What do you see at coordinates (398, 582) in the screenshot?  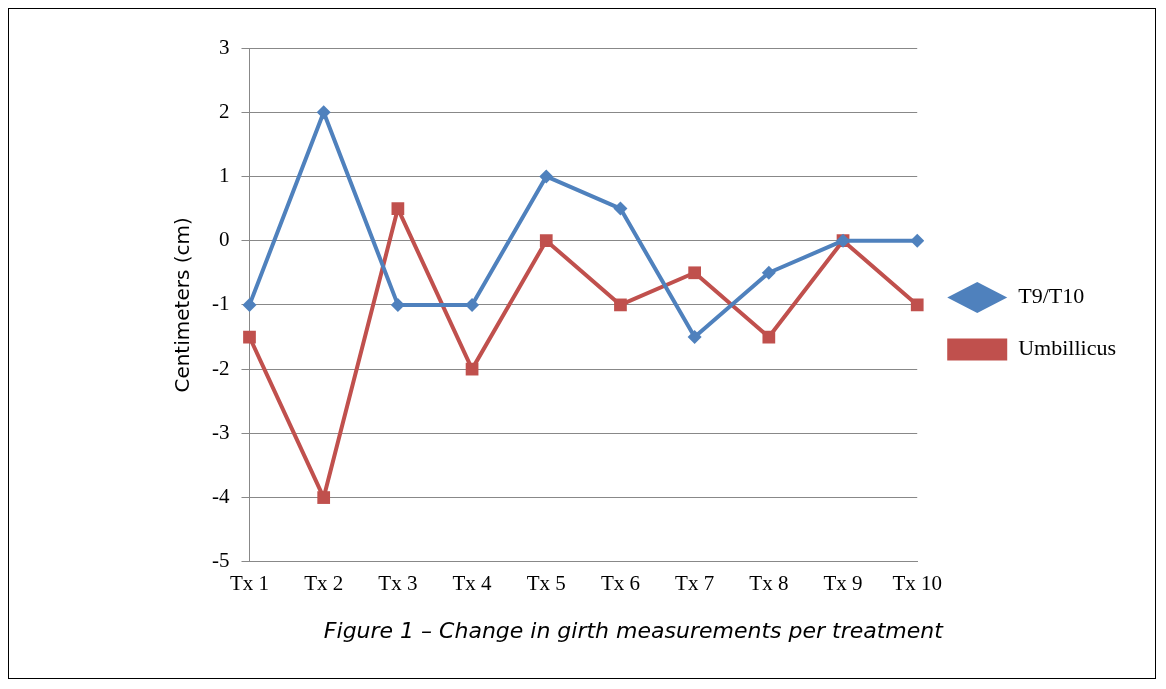 I see `x-tick-label: Tx 3` at bounding box center [398, 582].